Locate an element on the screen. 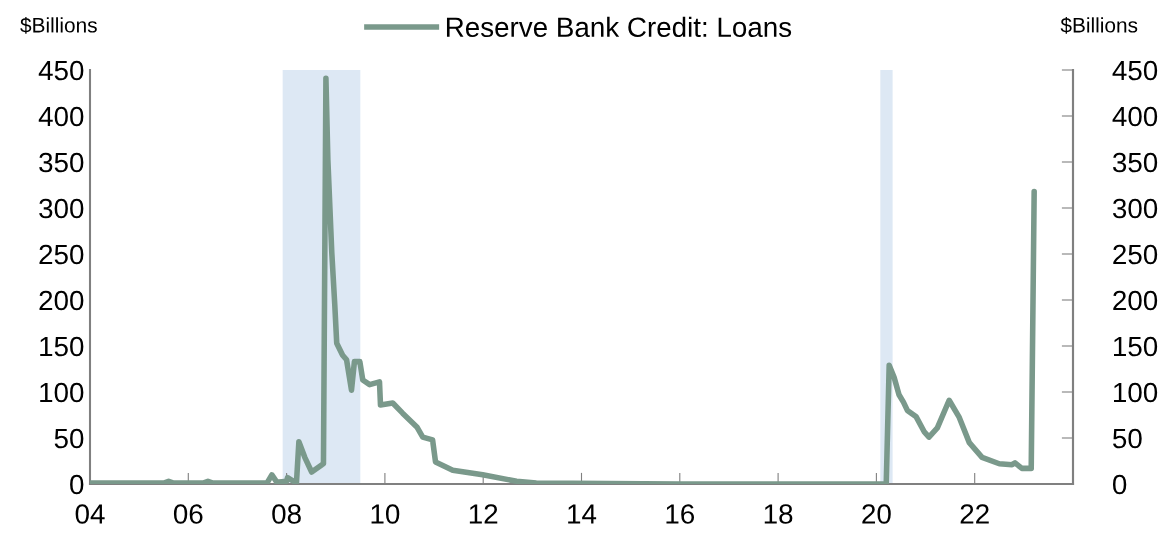 The image size is (1159, 535). x-tick-label: 10 is located at coordinates (385, 514).